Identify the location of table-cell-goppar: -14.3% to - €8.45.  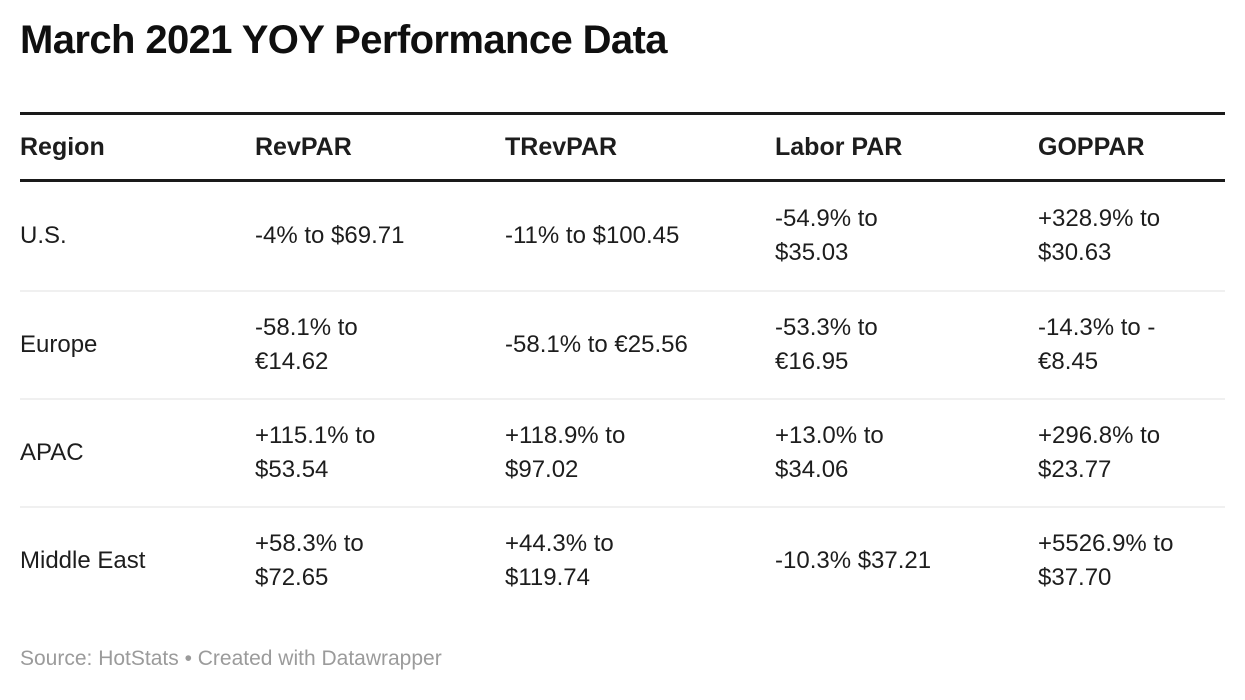
(1097, 344).